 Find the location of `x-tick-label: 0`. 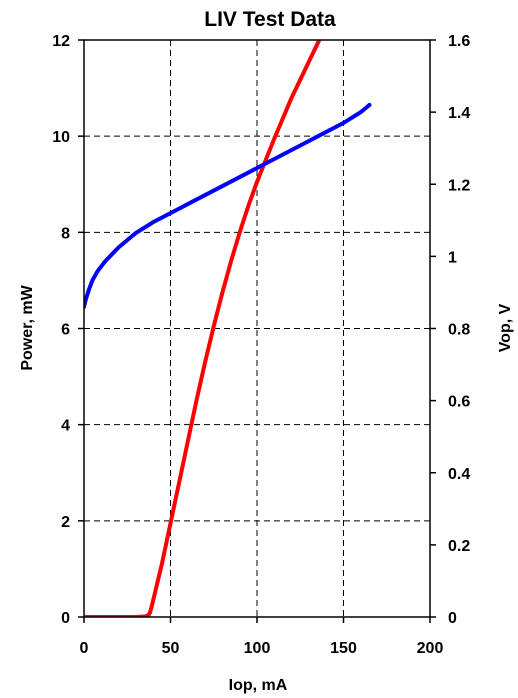

x-tick-label: 0 is located at coordinates (84, 648).